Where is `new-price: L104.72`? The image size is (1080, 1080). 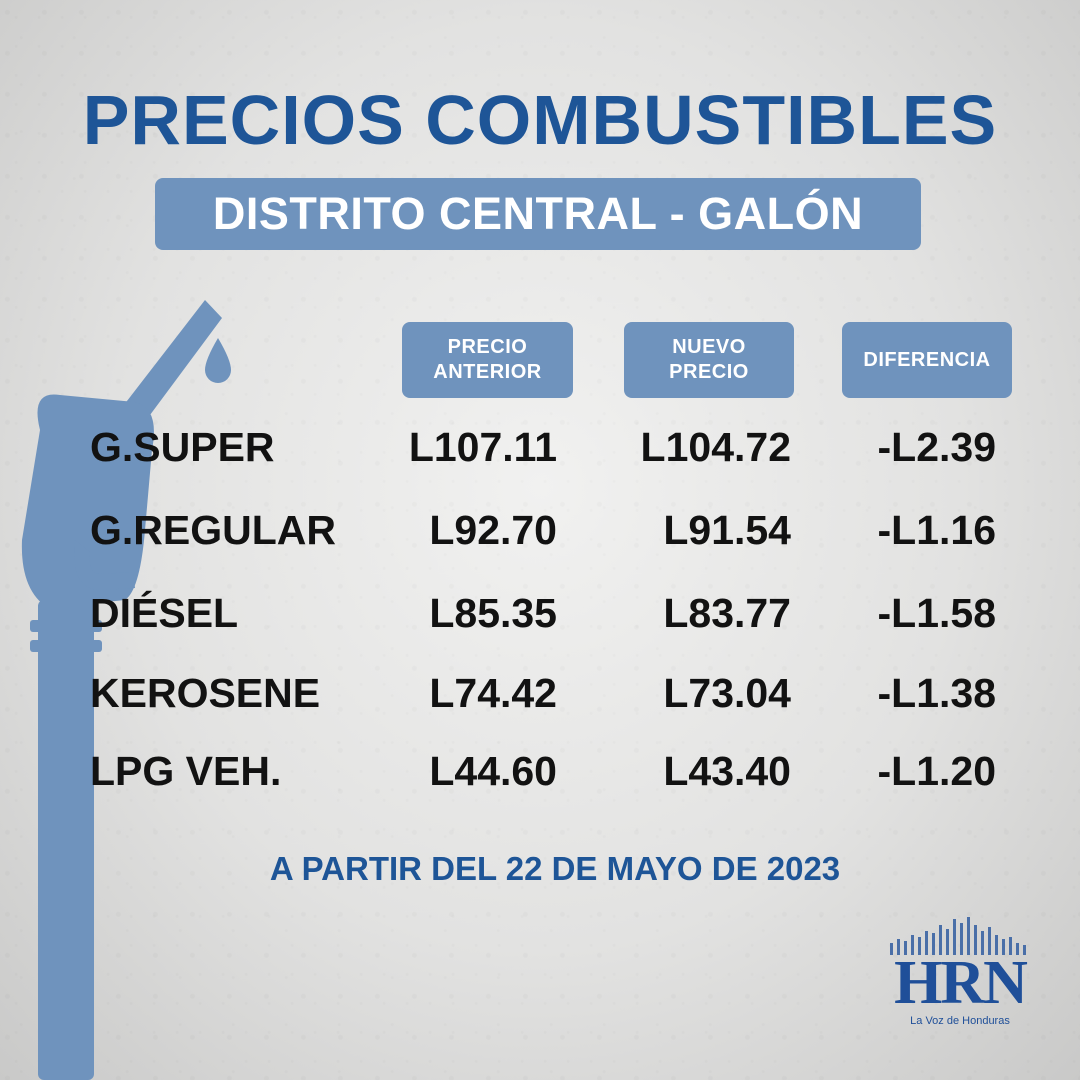
new-price: L104.72 is located at coordinates (715, 447).